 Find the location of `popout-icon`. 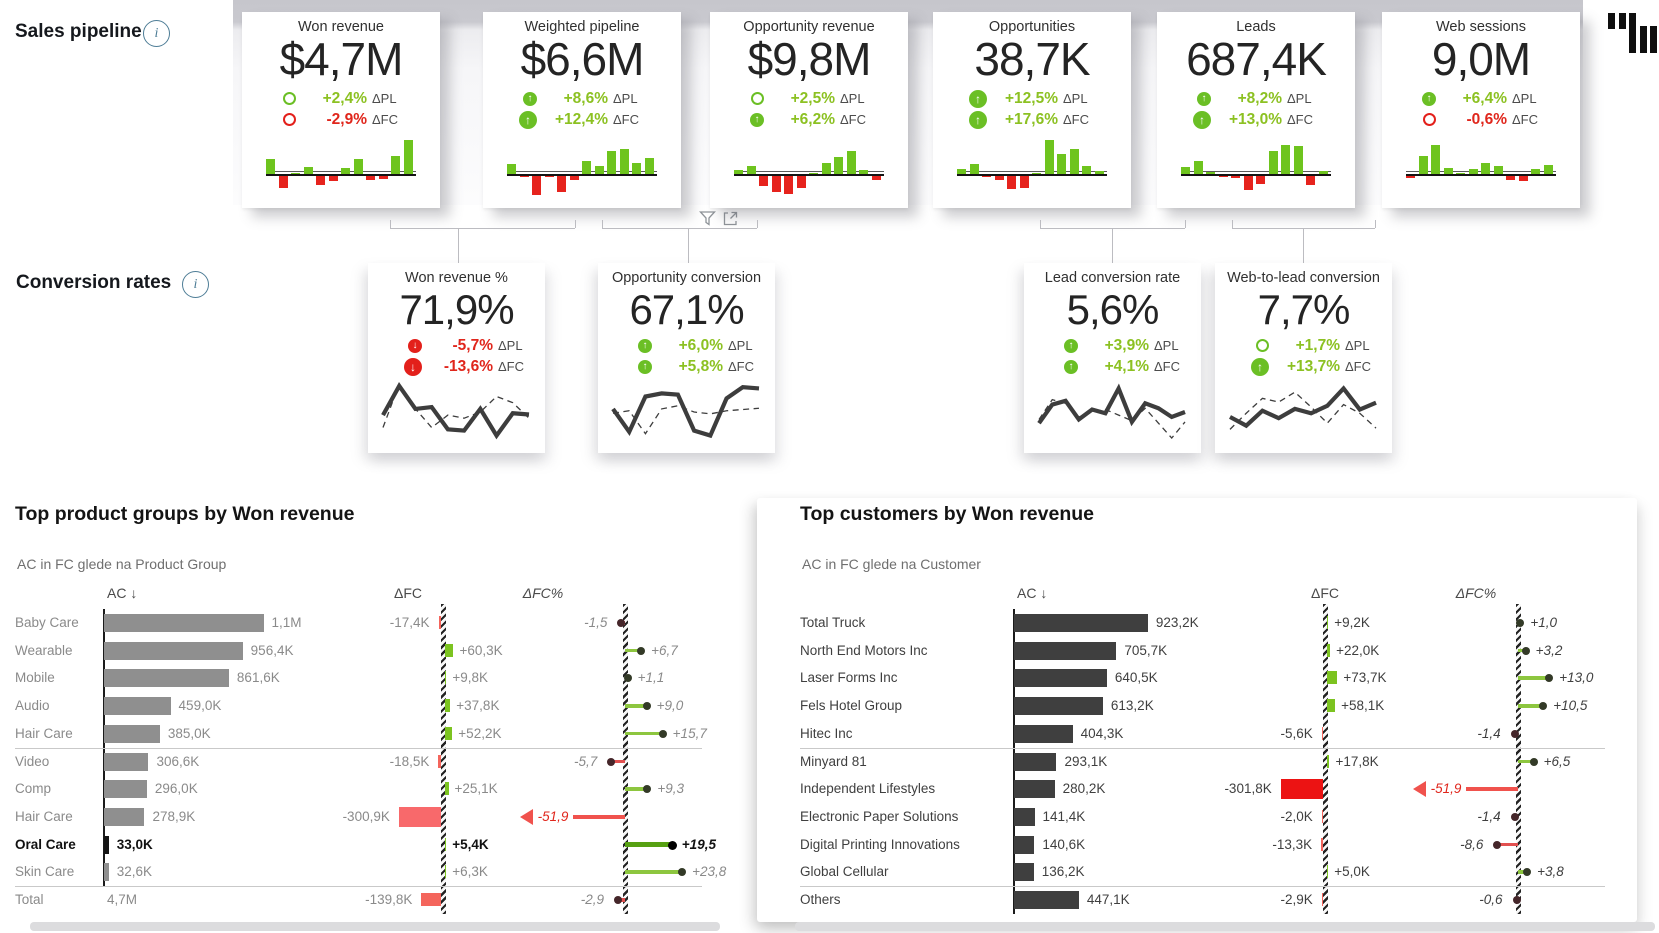

popout-icon is located at coordinates (730, 218).